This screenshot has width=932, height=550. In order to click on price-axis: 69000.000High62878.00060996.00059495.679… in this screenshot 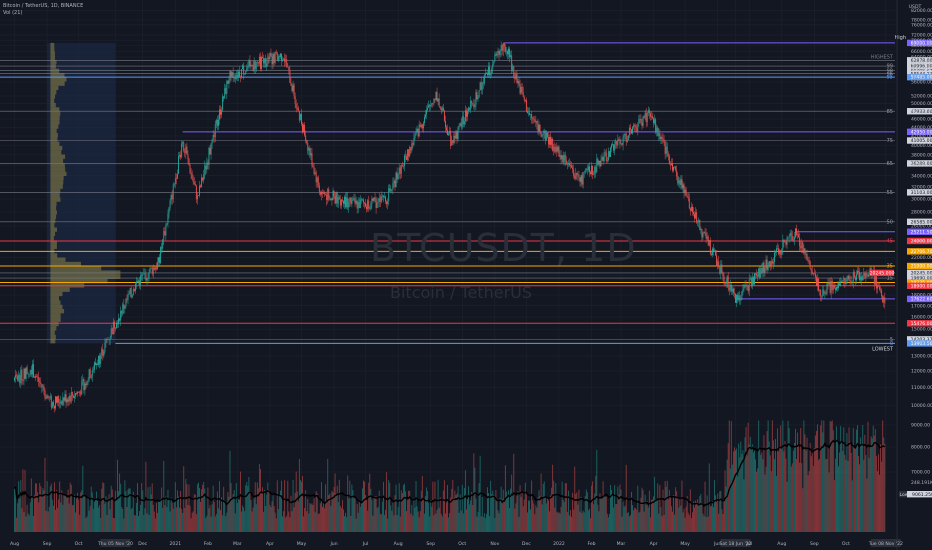, I will do `click(901, 275)`.